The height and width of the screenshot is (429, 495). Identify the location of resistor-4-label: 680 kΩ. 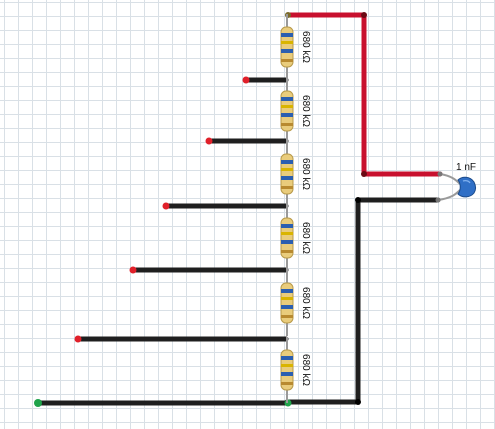
(305, 238).